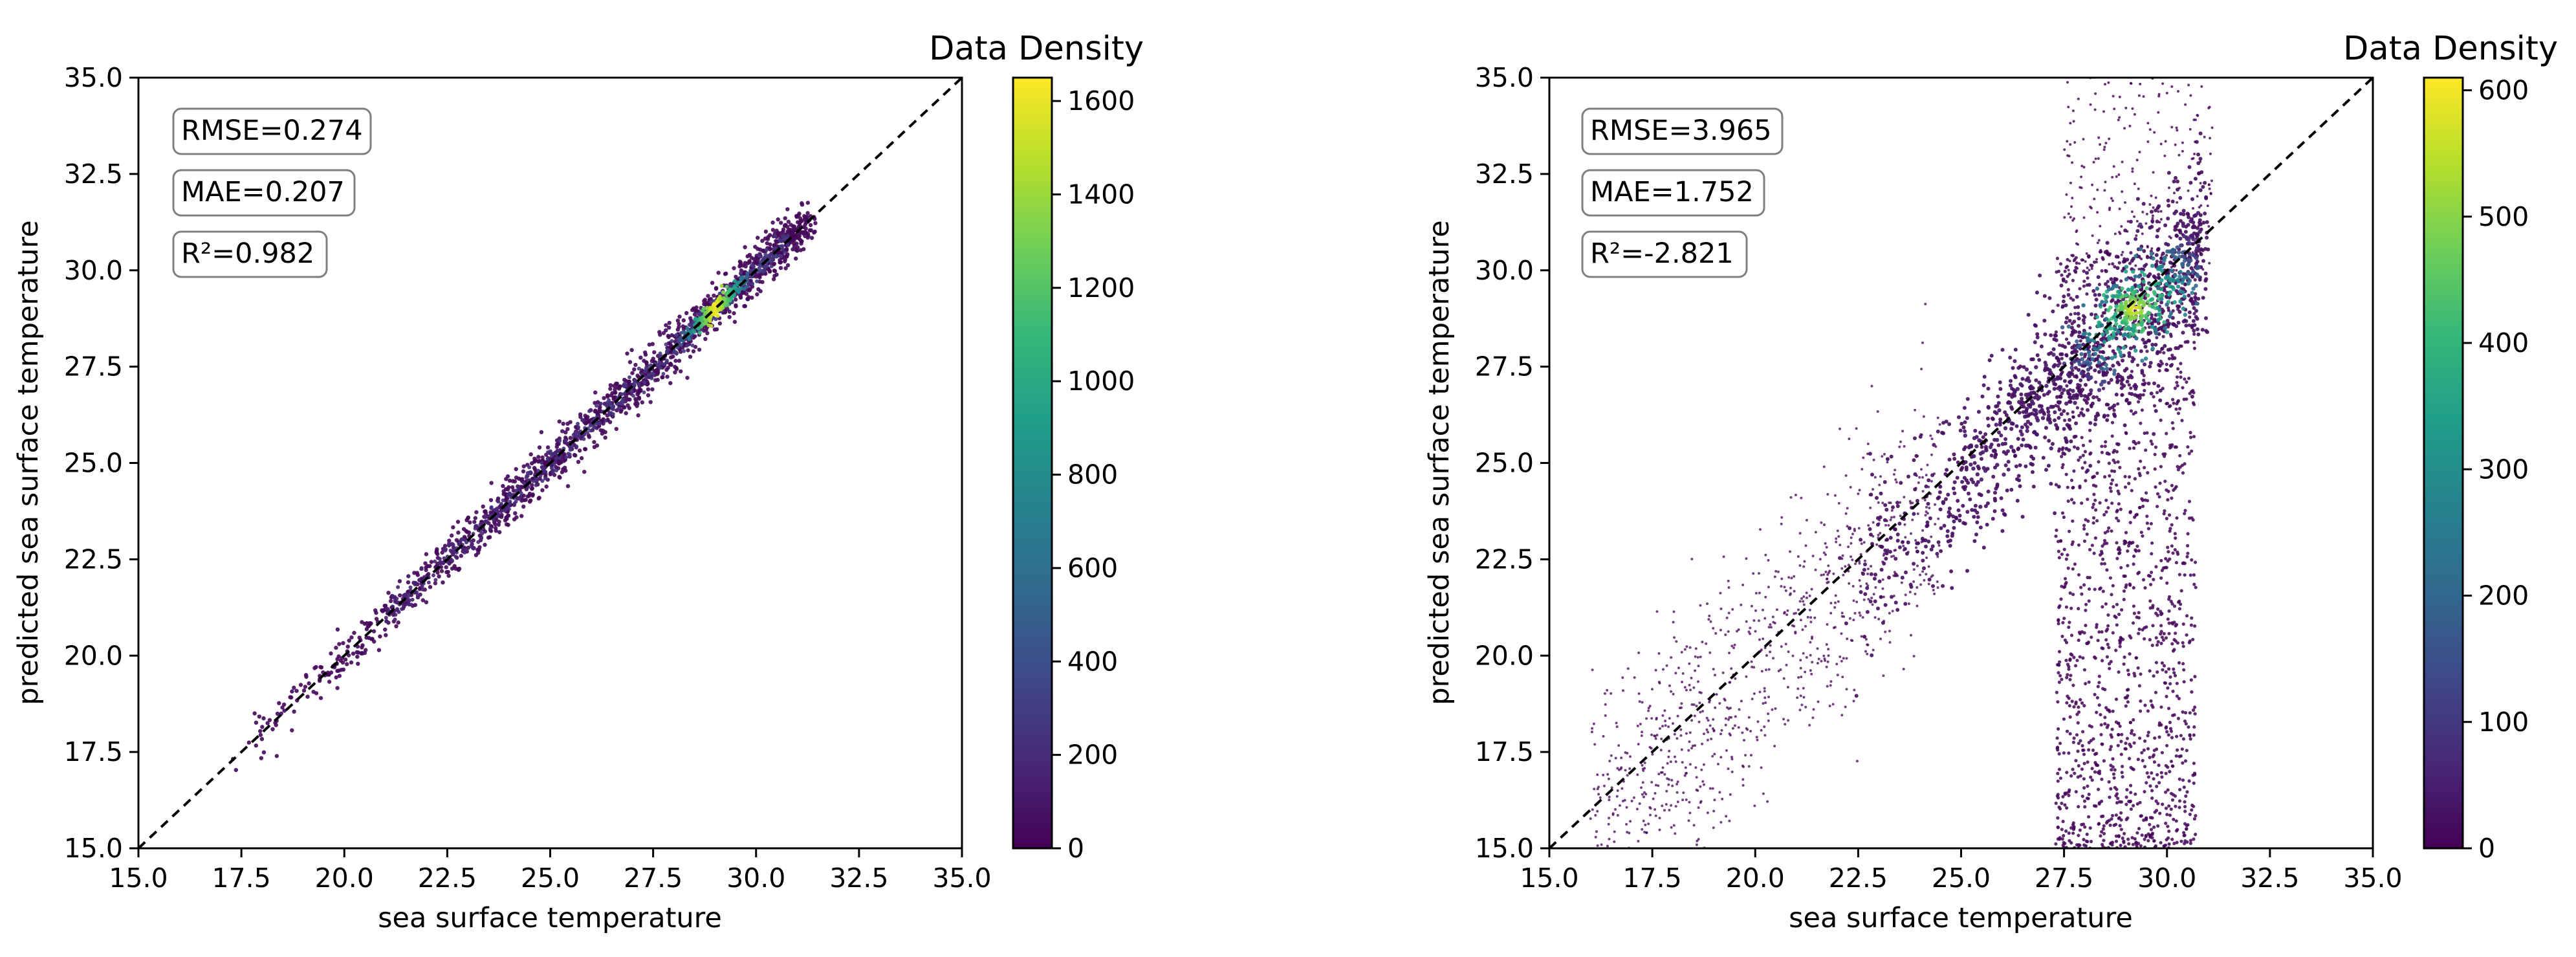  What do you see at coordinates (93, 463) in the screenshot?
I see `y-tick-label: 25.0` at bounding box center [93, 463].